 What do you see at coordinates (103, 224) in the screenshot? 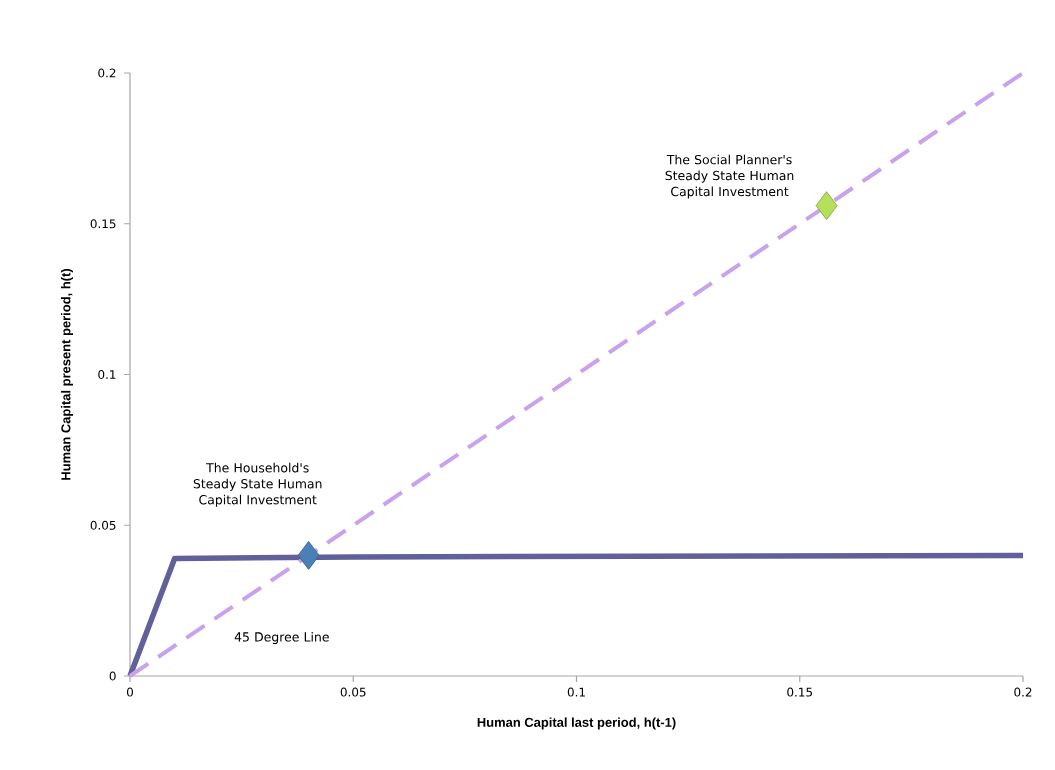
I see `y-tick-label: 0.15` at bounding box center [103, 224].